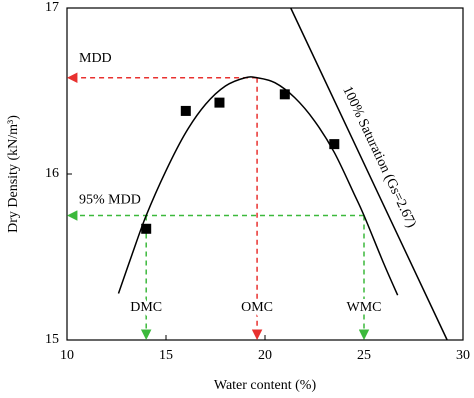 The height and width of the screenshot is (398, 474). I want to click on annotation-label: 95% MDD, so click(110, 200).